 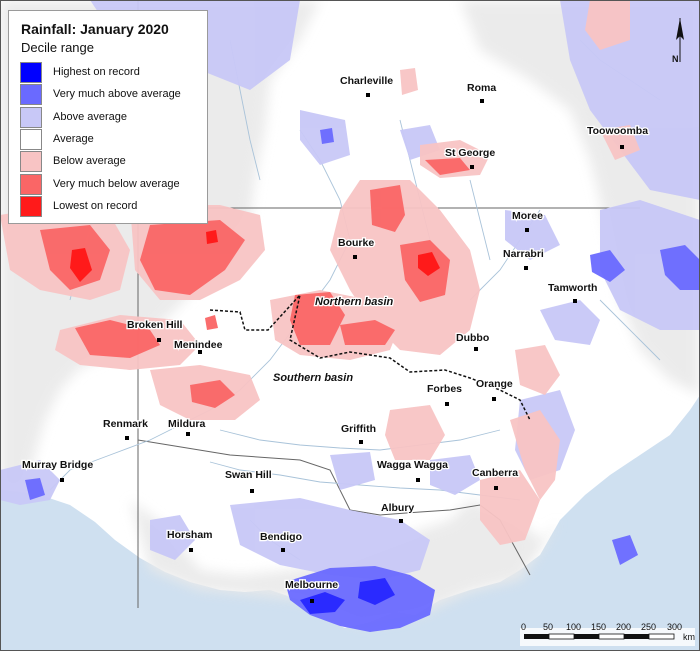 I want to click on scale-unit: km, so click(x=689, y=637).